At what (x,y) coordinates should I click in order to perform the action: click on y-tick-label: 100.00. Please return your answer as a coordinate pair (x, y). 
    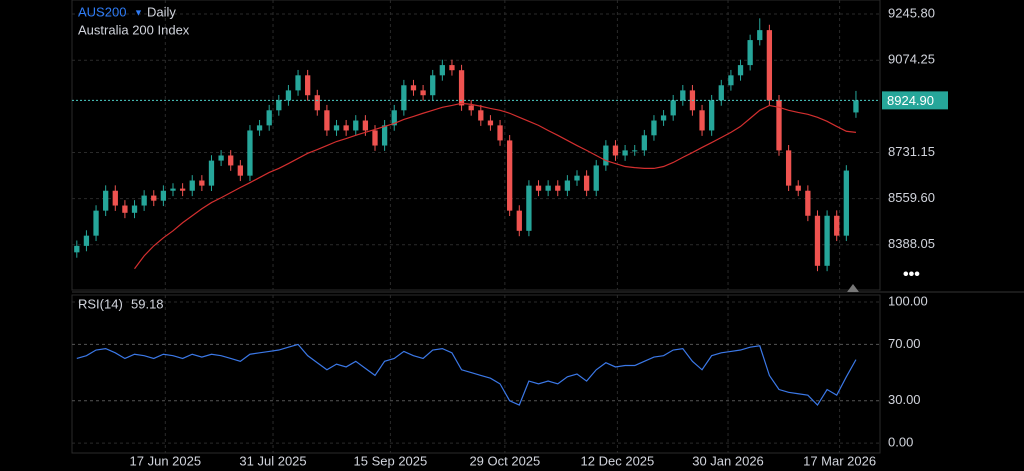
    Looking at the image, I should click on (908, 300).